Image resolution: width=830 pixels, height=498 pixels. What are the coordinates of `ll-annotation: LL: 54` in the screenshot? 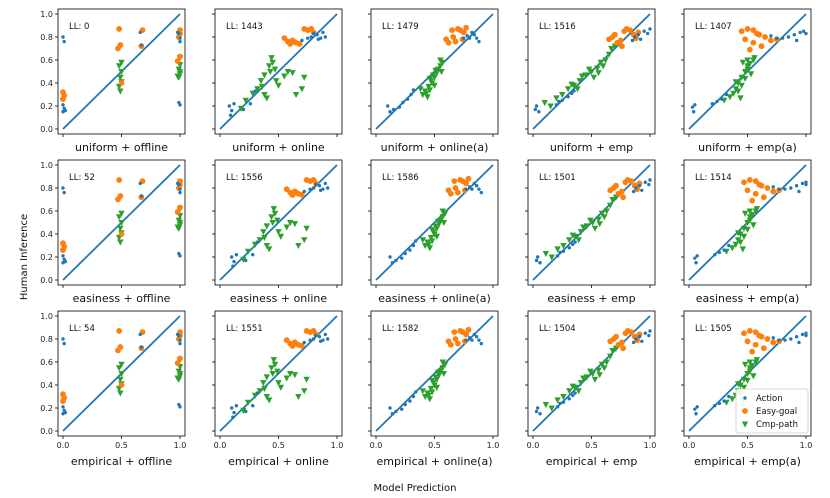 It's located at (82, 329).